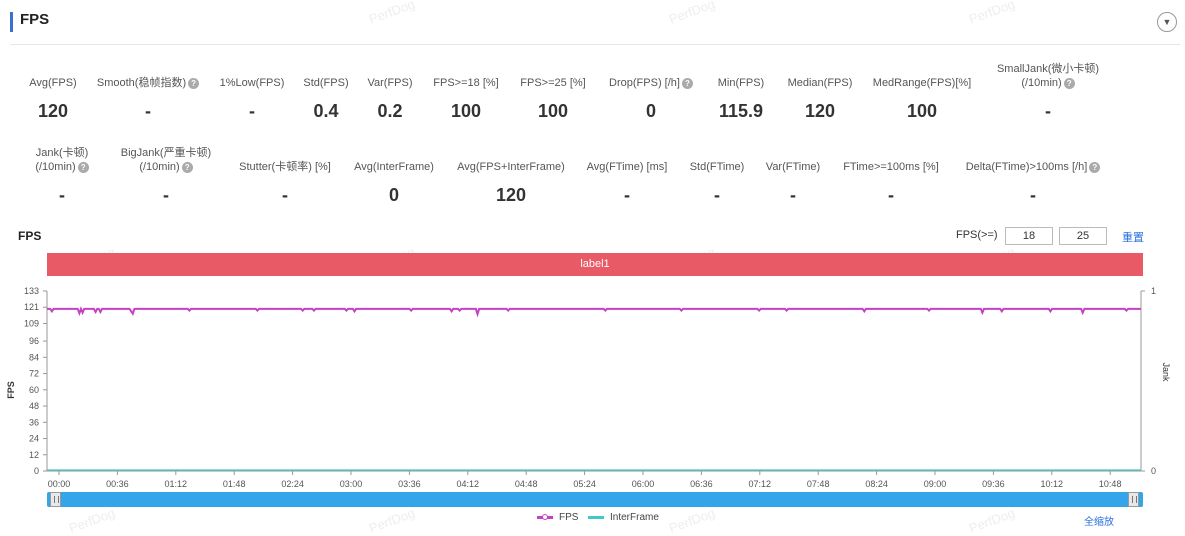 Image resolution: width=1185 pixels, height=536 pixels. I want to click on label-bar: label1, so click(595, 264).